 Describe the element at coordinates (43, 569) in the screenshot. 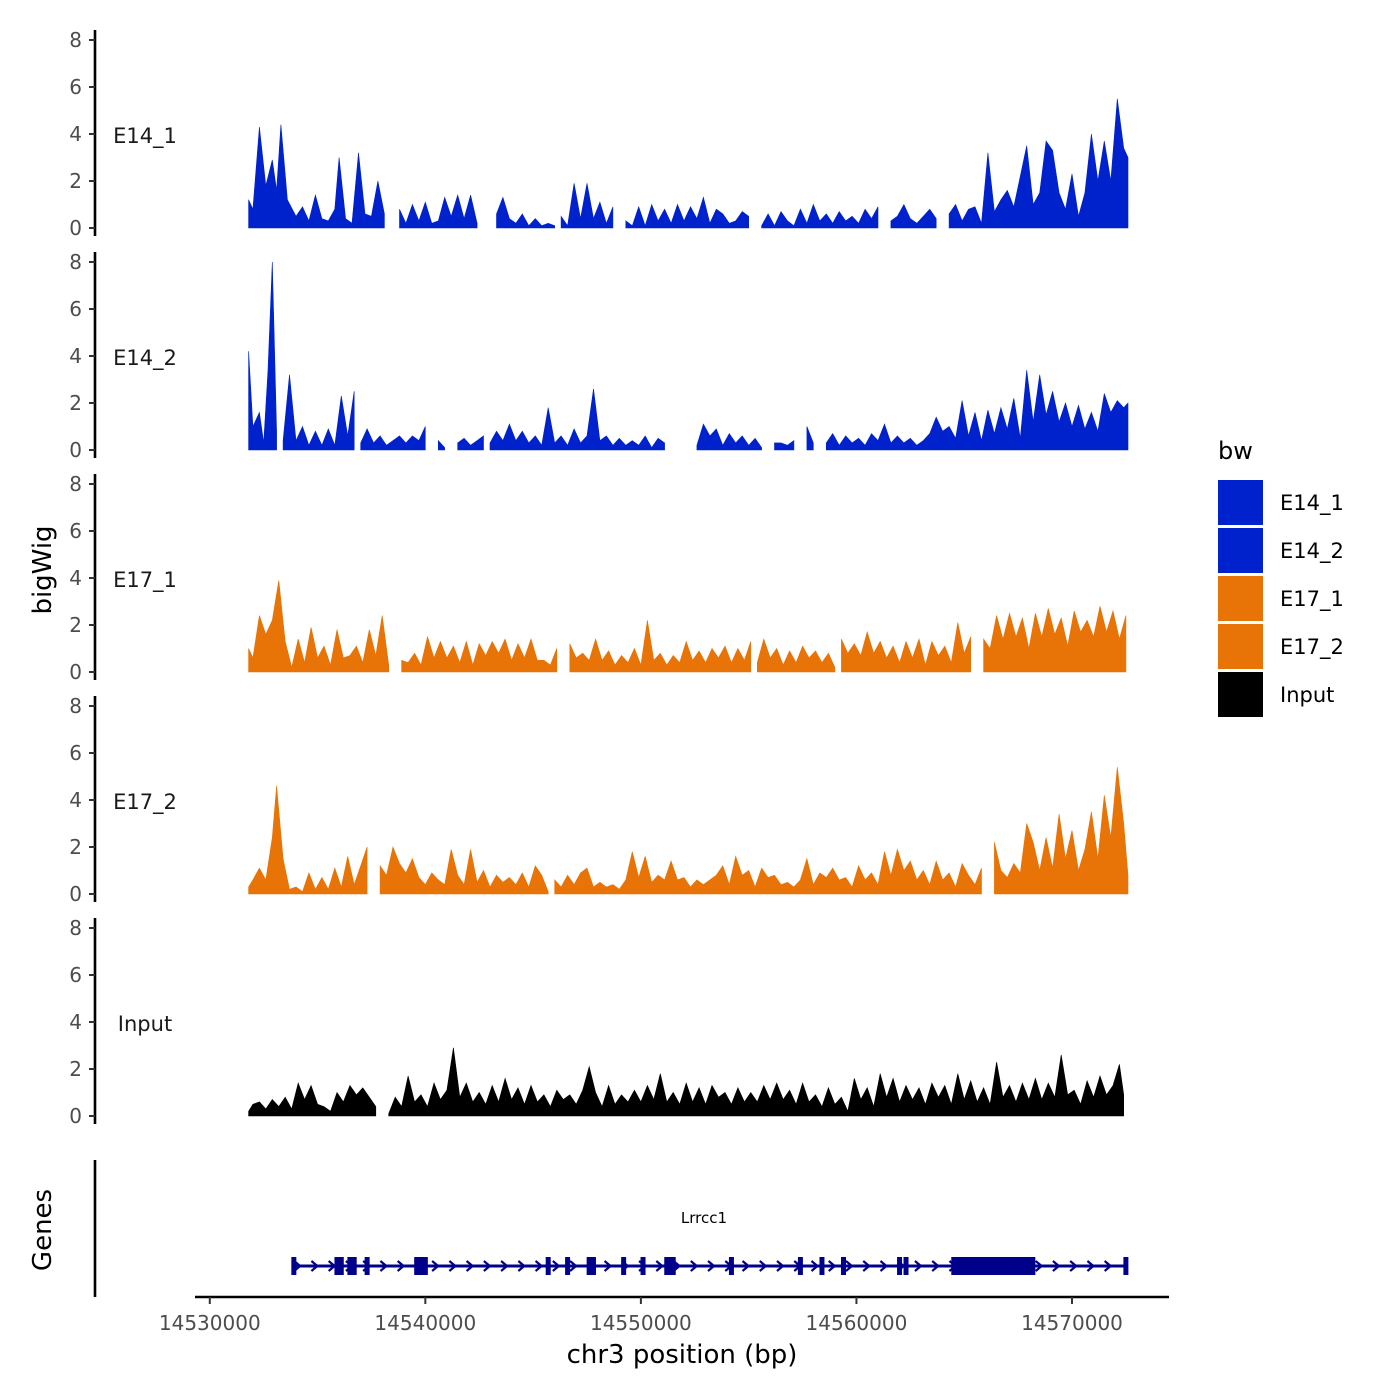

I see `y-axis-title: bigWig` at that location.